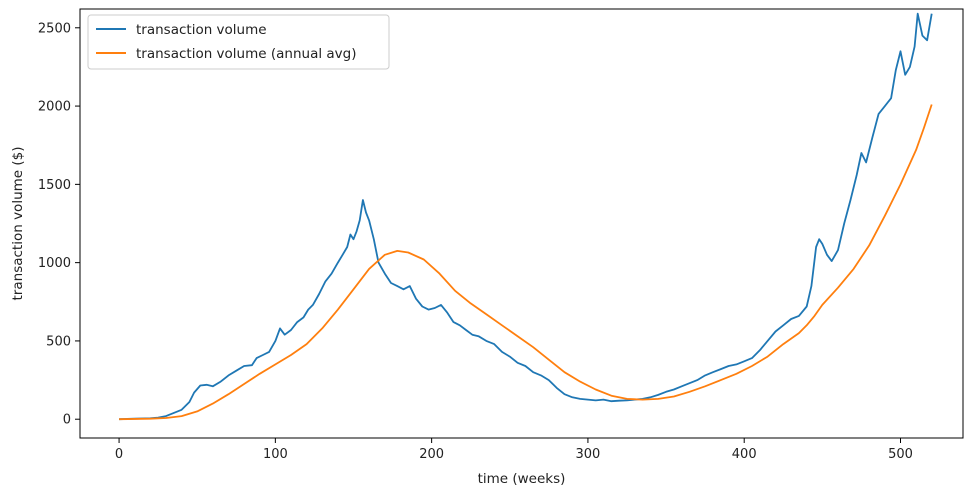 The width and height of the screenshot is (975, 492). I want to click on legend-label-1: transaction volume (annual avg), so click(246, 54).